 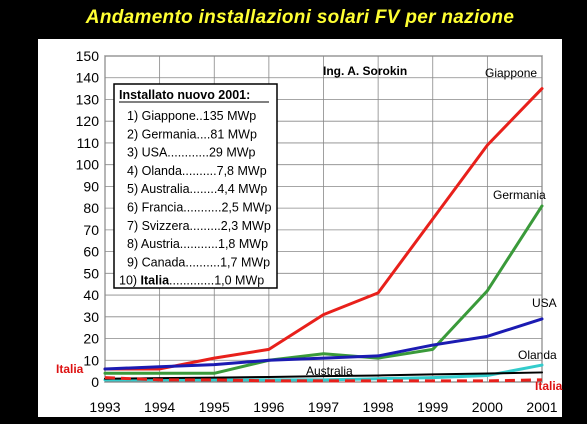 What do you see at coordinates (91, 360) in the screenshot?
I see `y-tick-label: 10` at bounding box center [91, 360].